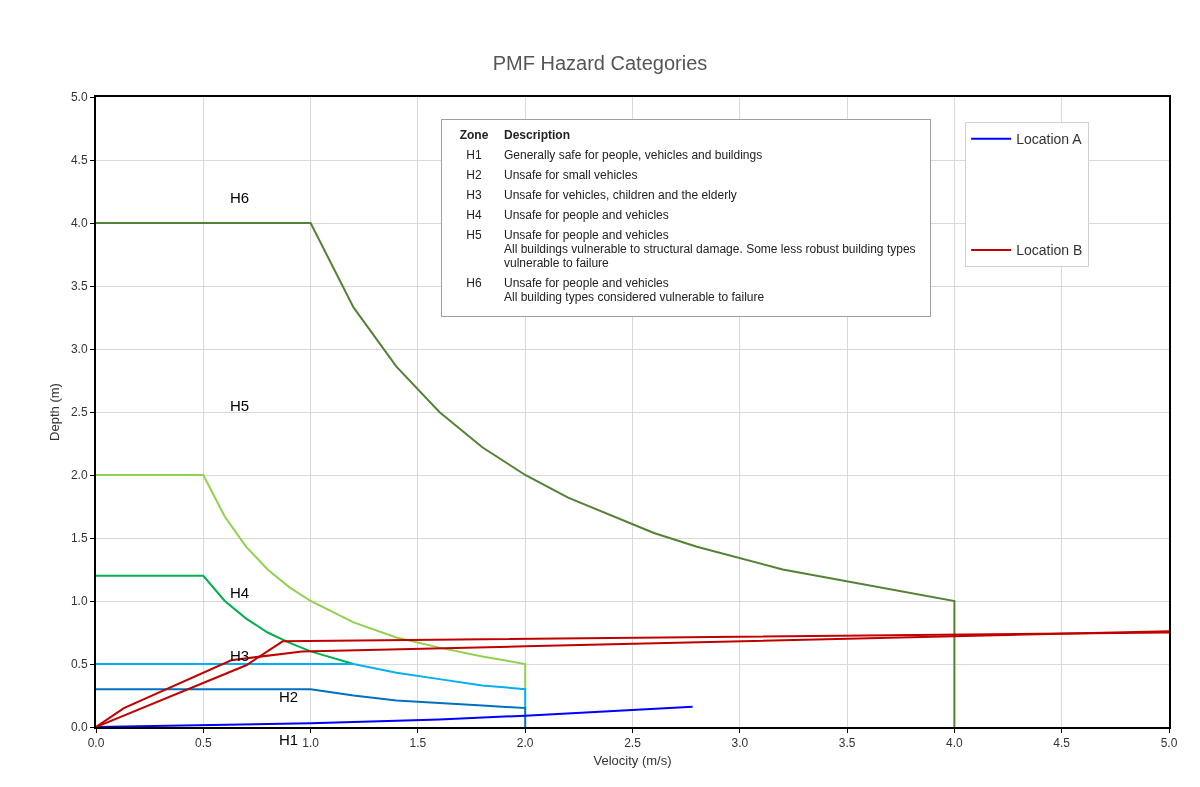  What do you see at coordinates (79, 601) in the screenshot?
I see `y-tick-label: 1.0` at bounding box center [79, 601].